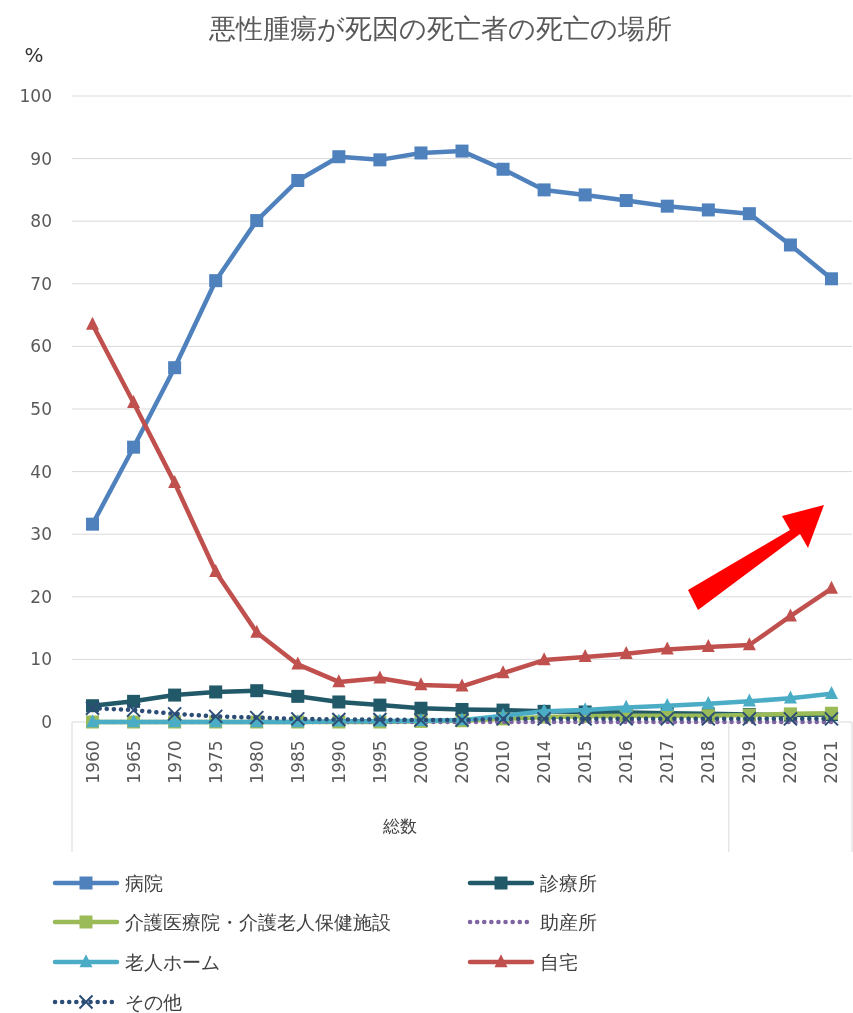 The width and height of the screenshot is (853, 1013). I want to click on y-tick-label: 70, so click(41, 283).